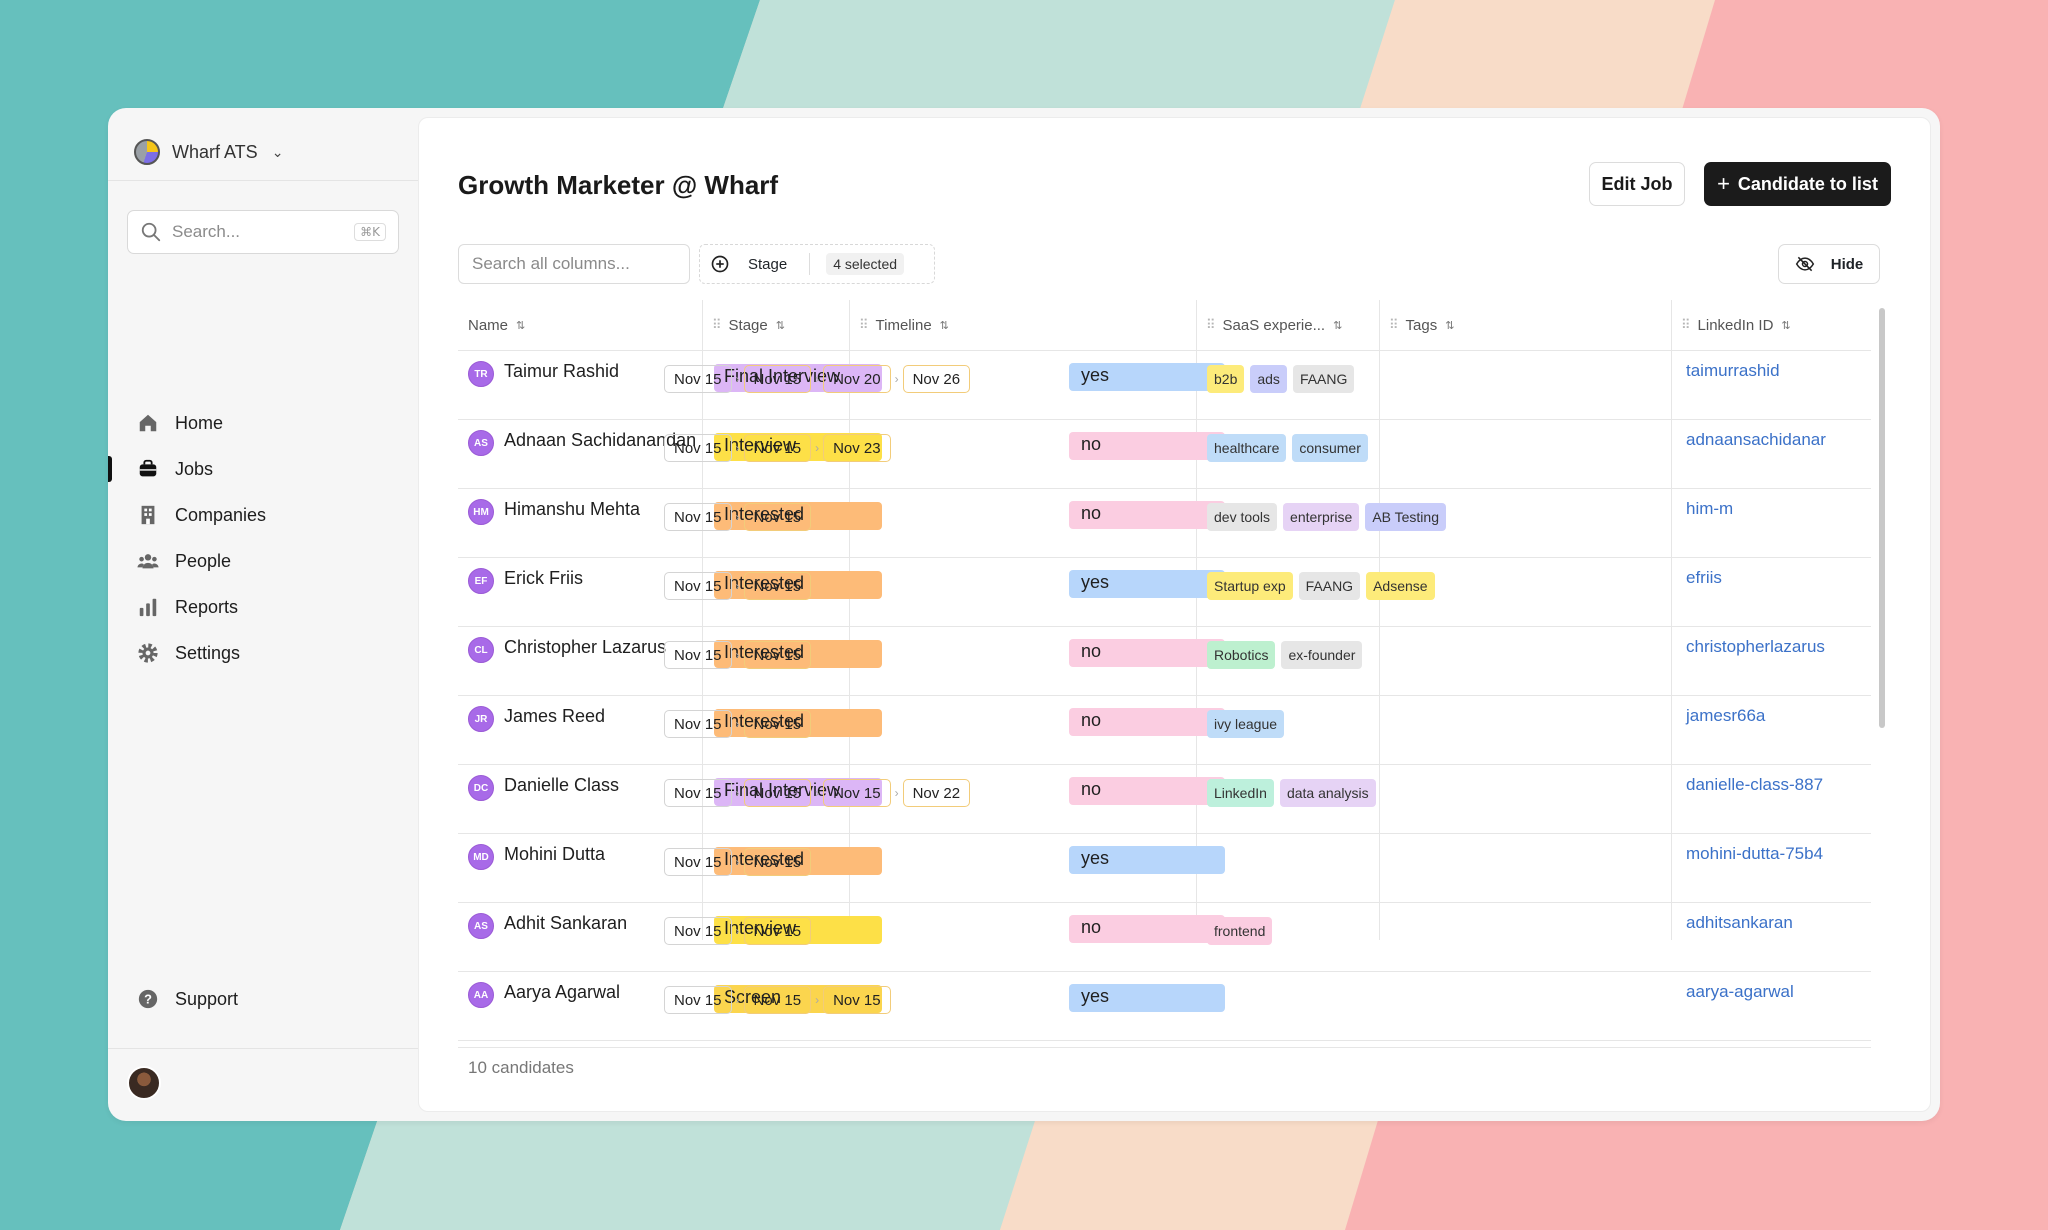 The height and width of the screenshot is (1230, 2048). I want to click on tags-cell: b2b ads FAANG, so click(1340, 385).